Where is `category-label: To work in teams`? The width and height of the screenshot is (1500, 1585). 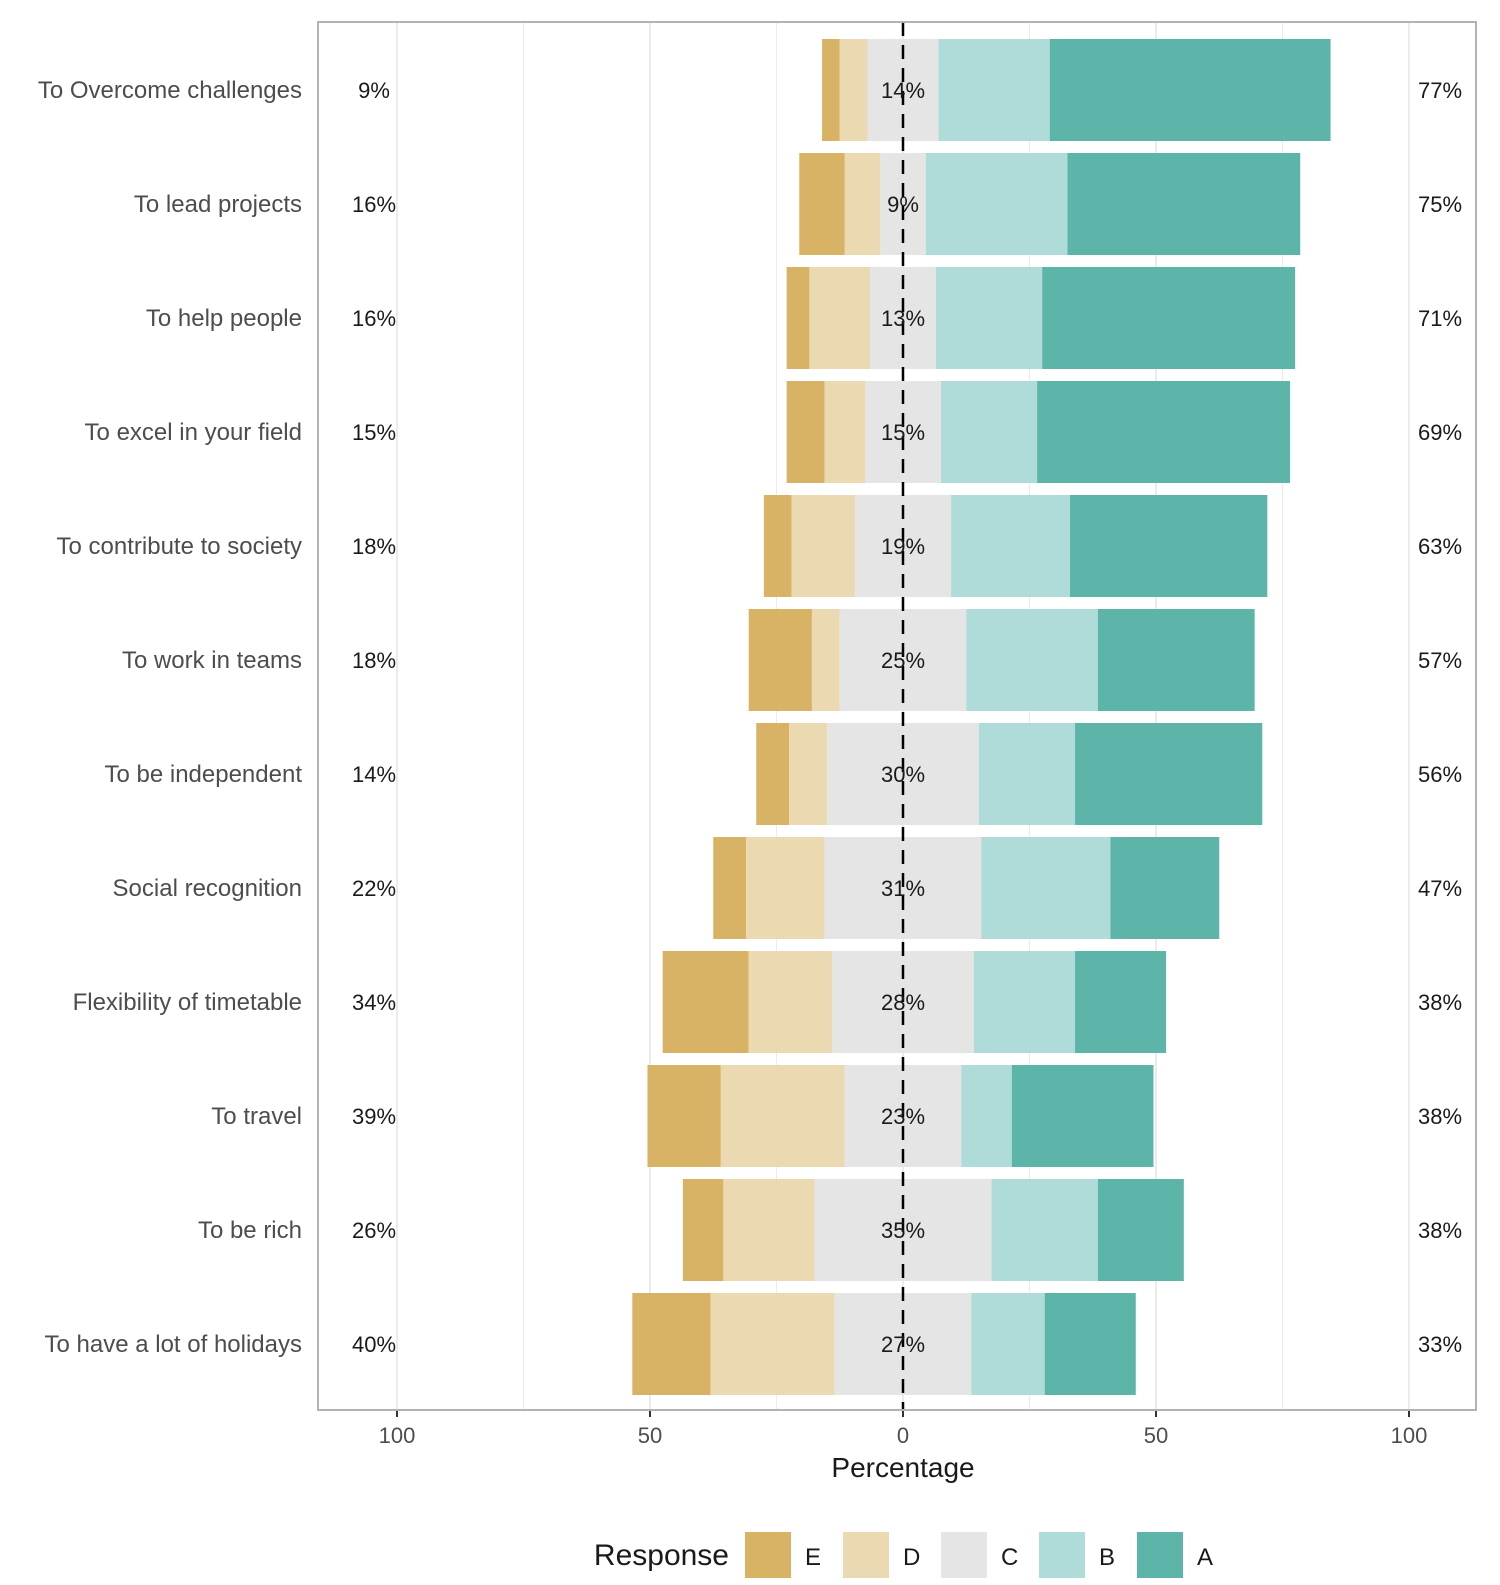 category-label: To work in teams is located at coordinates (212, 660).